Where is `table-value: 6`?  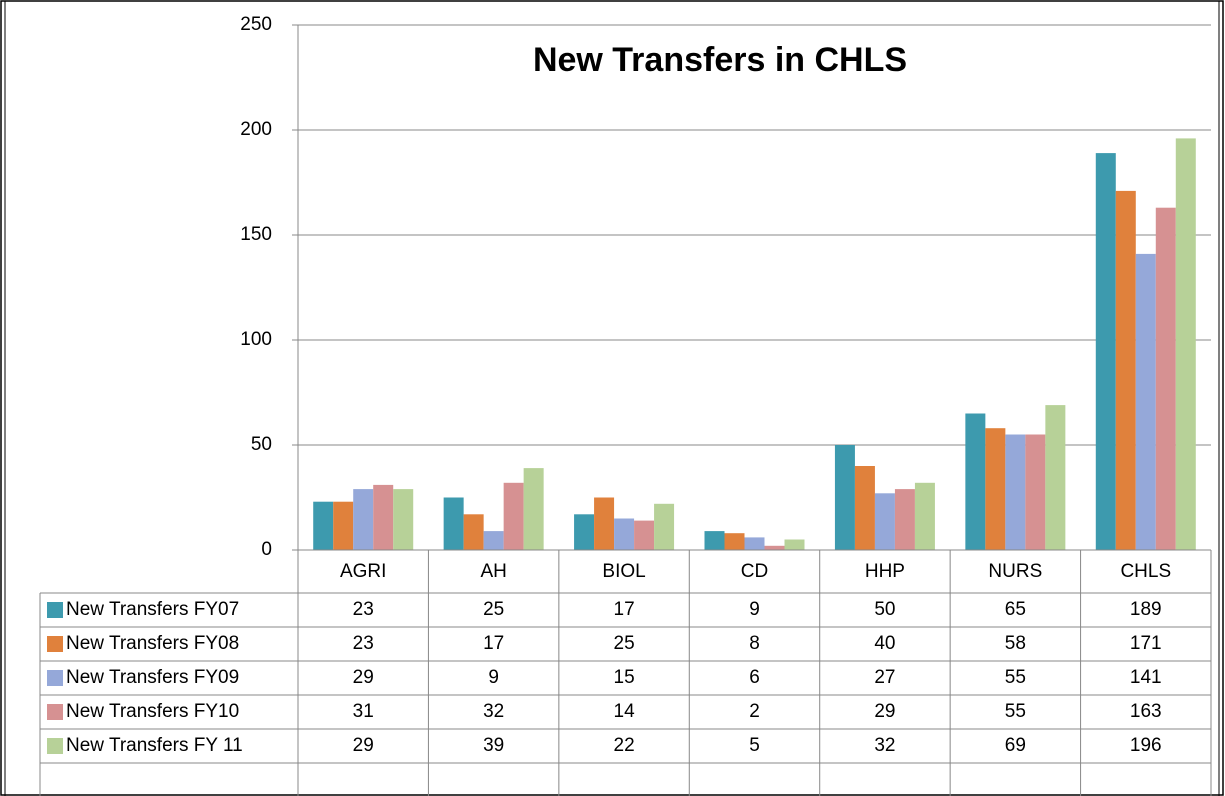
table-value: 6 is located at coordinates (754, 677).